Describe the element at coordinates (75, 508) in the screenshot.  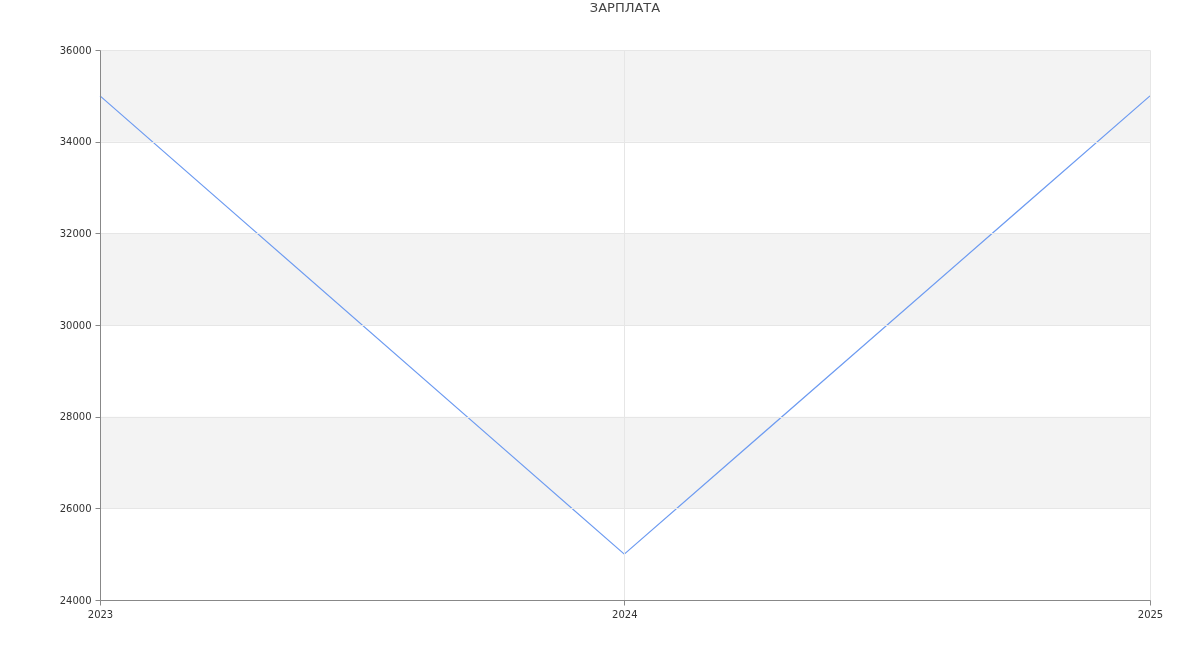
I see `y-tick-label: 26000` at that location.